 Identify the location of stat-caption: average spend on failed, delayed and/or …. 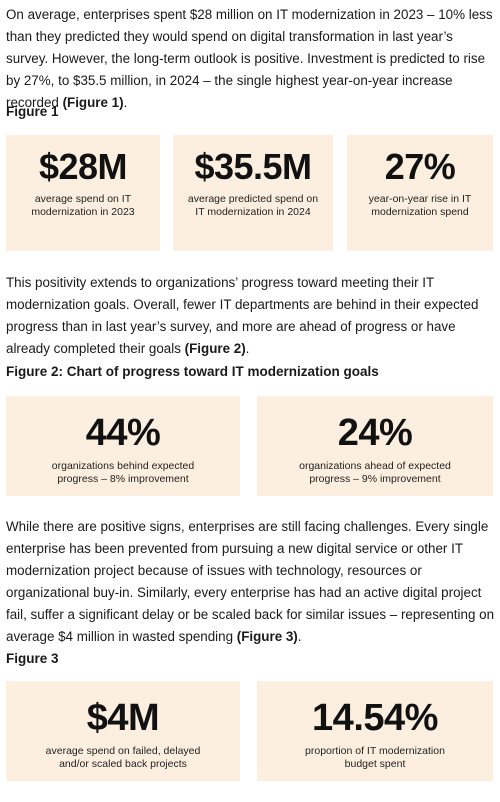
(123, 757).